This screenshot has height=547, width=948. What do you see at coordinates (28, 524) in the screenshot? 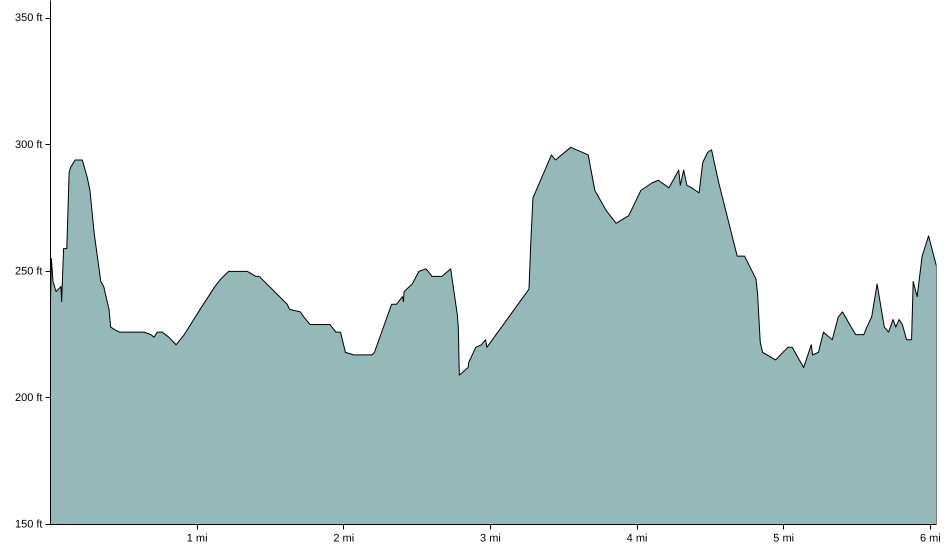
I see `y-tick-label: 150 ft` at bounding box center [28, 524].